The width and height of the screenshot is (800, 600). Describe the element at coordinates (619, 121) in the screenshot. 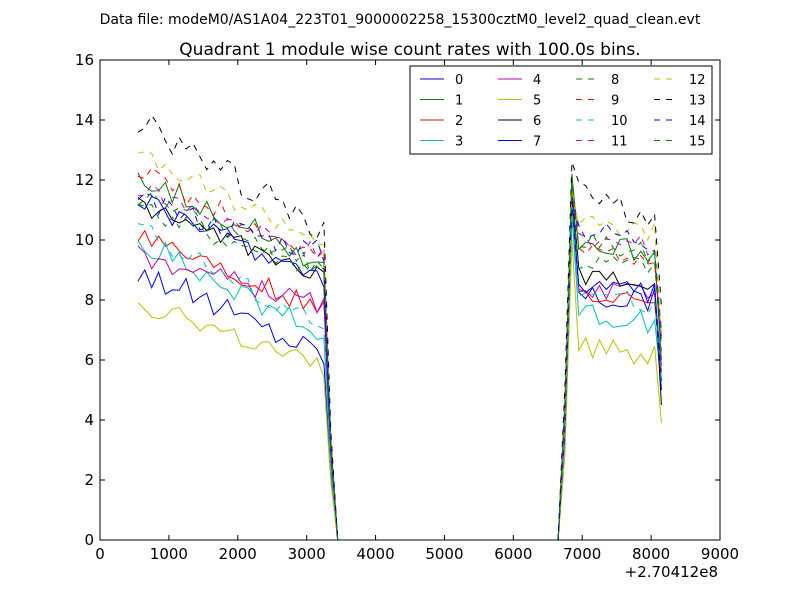

I see `legend-label-10: 10` at that location.